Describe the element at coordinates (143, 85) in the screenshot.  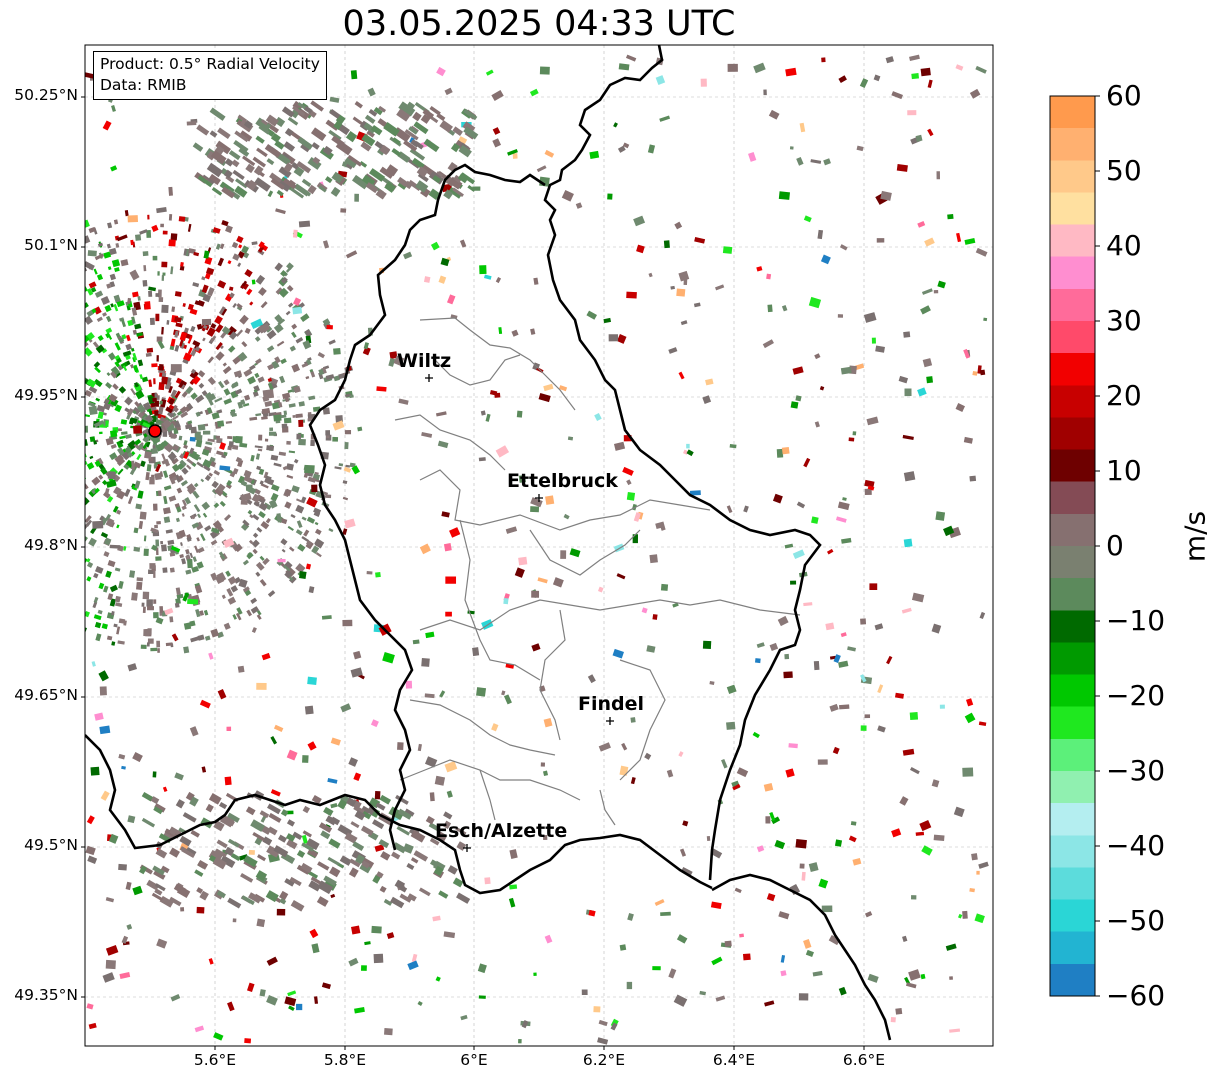
I see `source-label: Data: RMIB` at that location.